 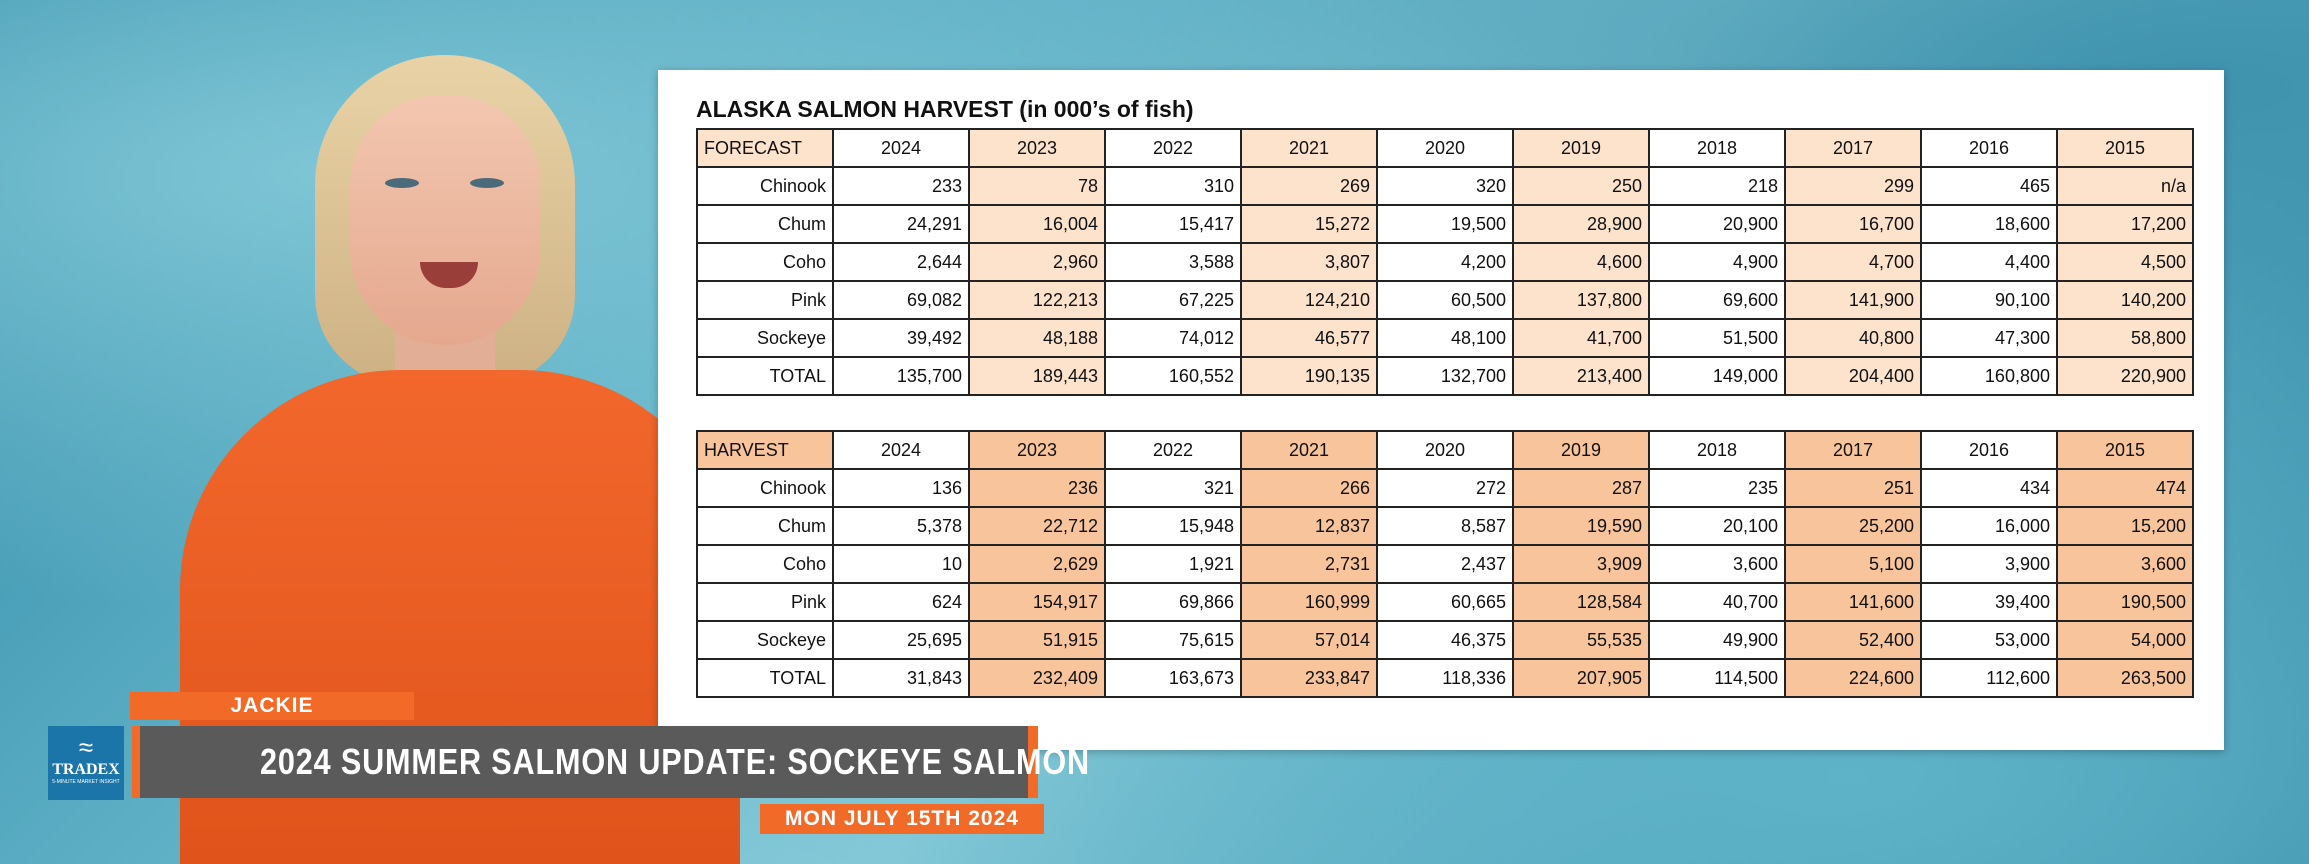 I want to click on table-cell: 20,900, so click(x=1717, y=224).